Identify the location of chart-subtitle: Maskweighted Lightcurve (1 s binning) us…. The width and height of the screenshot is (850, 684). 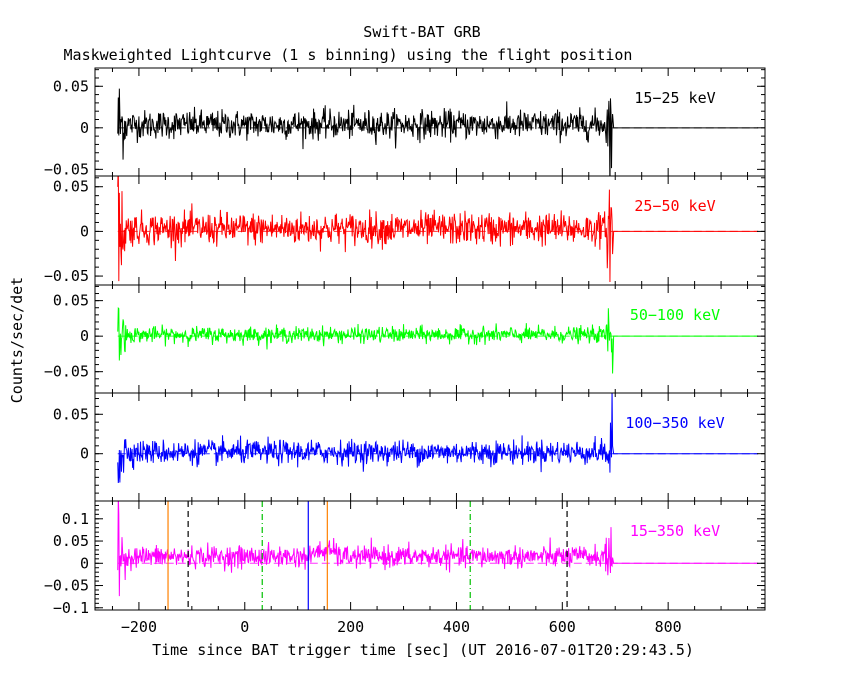
(348, 55).